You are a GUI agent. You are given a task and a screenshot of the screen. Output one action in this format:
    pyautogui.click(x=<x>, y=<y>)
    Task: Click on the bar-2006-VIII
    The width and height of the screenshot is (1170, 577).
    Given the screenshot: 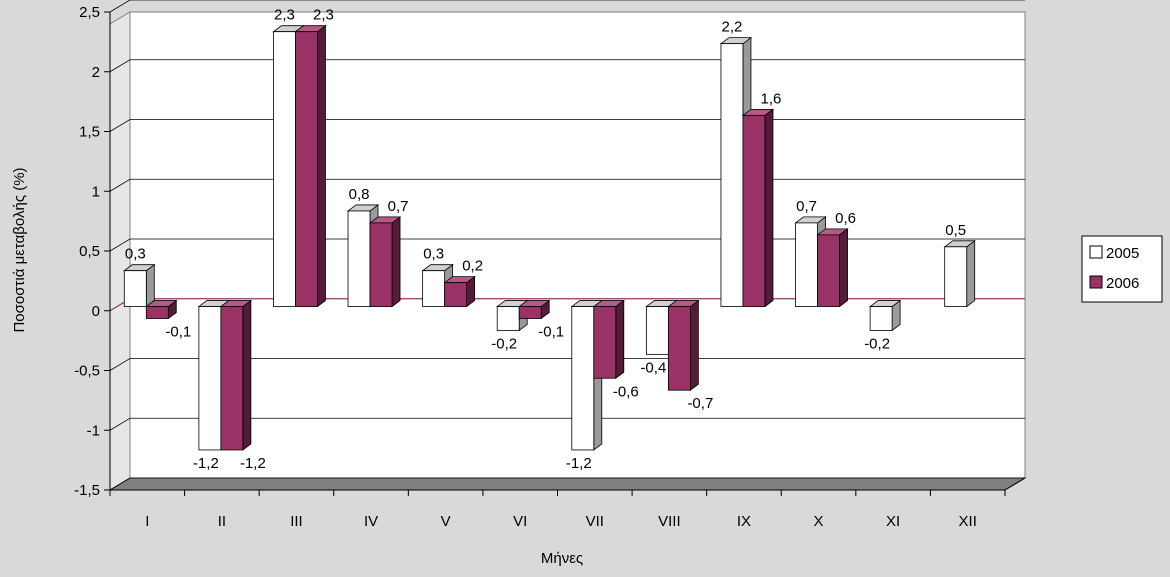 What is the action you would take?
    pyautogui.click(x=683, y=345)
    